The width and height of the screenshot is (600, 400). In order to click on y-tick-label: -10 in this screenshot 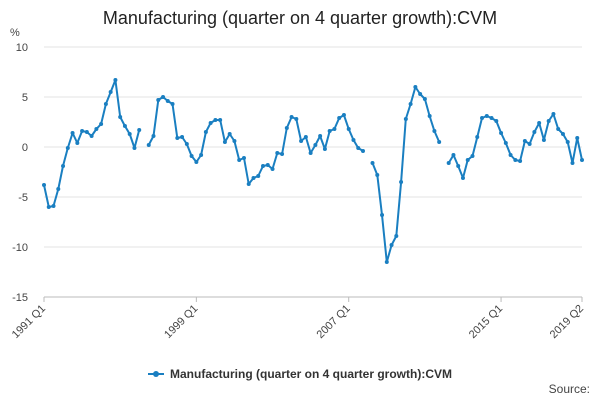, I will do `click(20, 248)`.